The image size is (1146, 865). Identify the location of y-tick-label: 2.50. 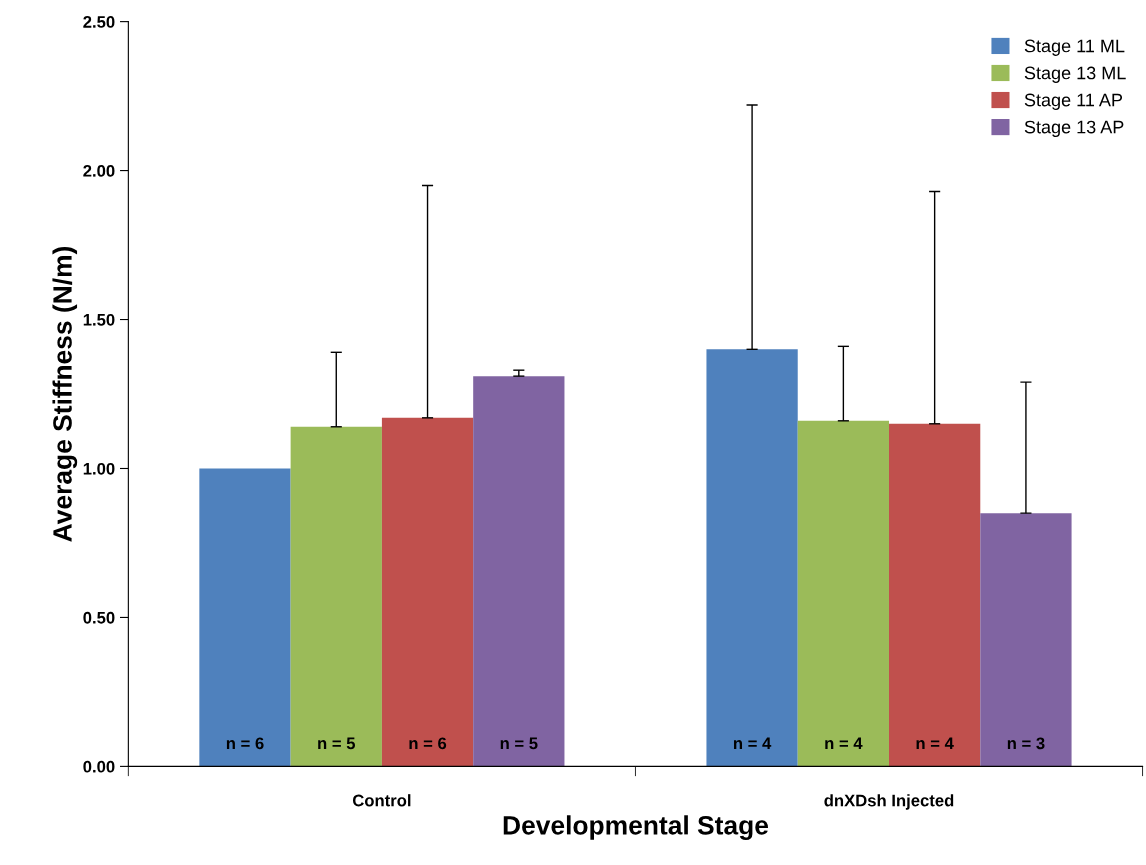
(99, 22).